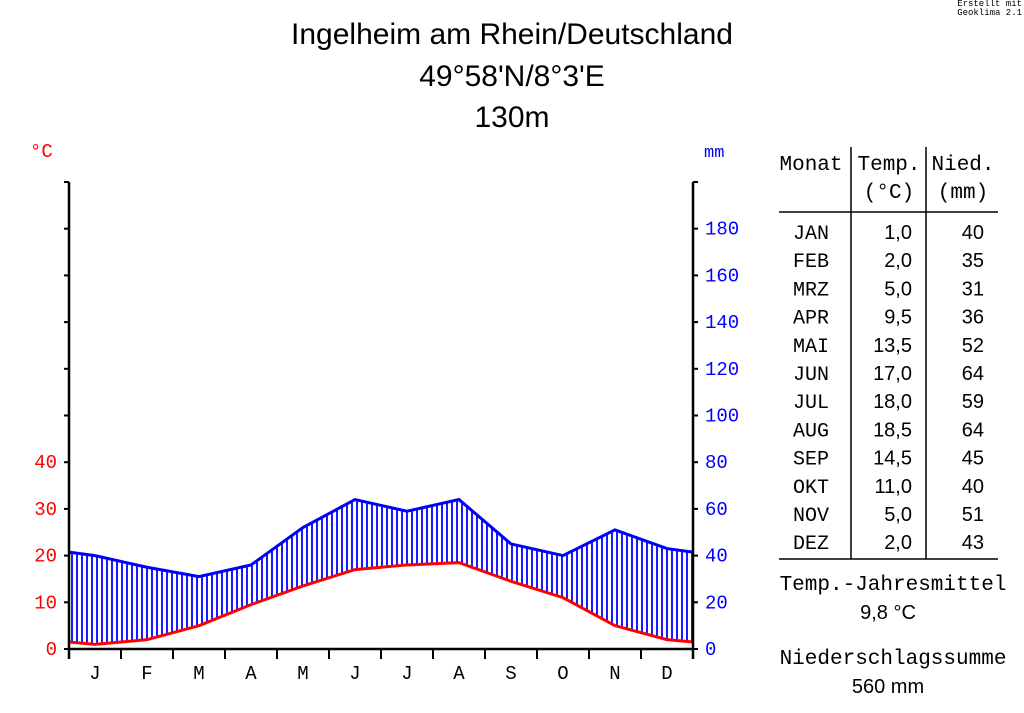 This screenshot has height=713, width=1024. What do you see at coordinates (811, 516) in the screenshot?
I see `table-cell-month: NOV` at bounding box center [811, 516].